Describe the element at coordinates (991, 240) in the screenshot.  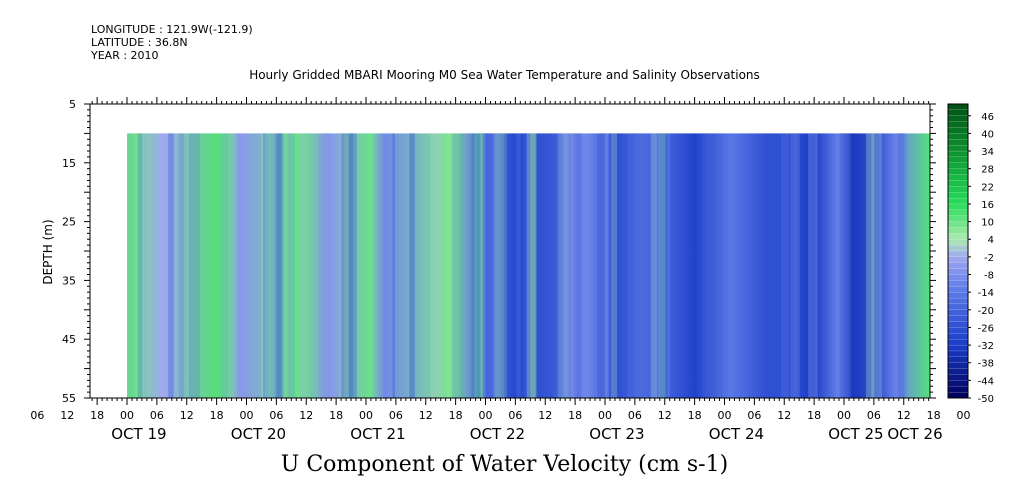
I see `colorbar-label: 4` at that location.